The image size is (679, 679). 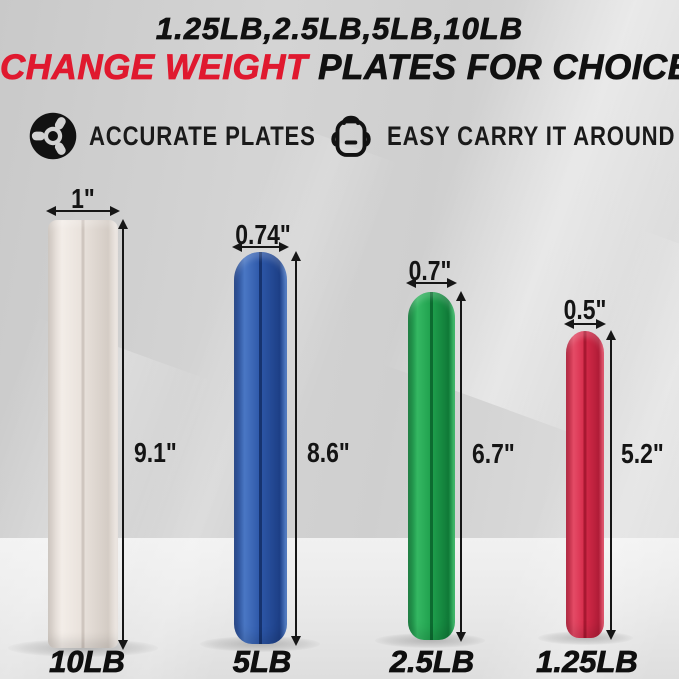 I want to click on height-dimension-label: 9.1", so click(x=155, y=452).